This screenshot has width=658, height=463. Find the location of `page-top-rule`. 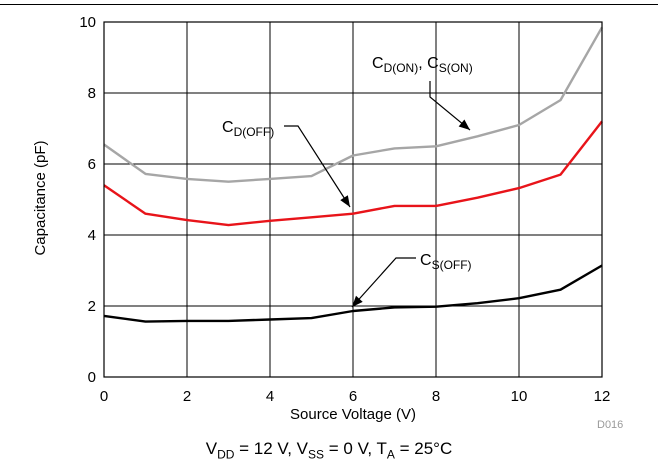

page-top-rule is located at coordinates (329, 4).